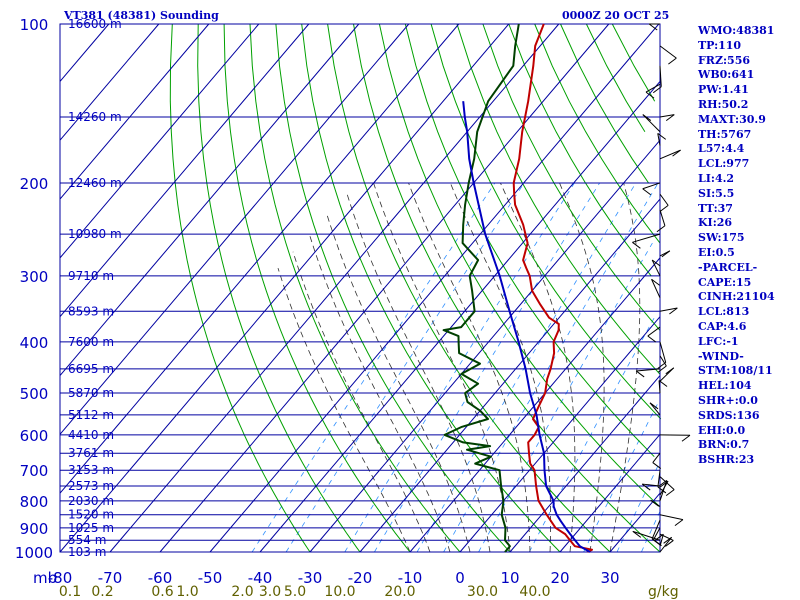 The width and height of the screenshot is (800, 600). What do you see at coordinates (34, 502) in the screenshot?
I see `pressure-label: 800` at bounding box center [34, 502].